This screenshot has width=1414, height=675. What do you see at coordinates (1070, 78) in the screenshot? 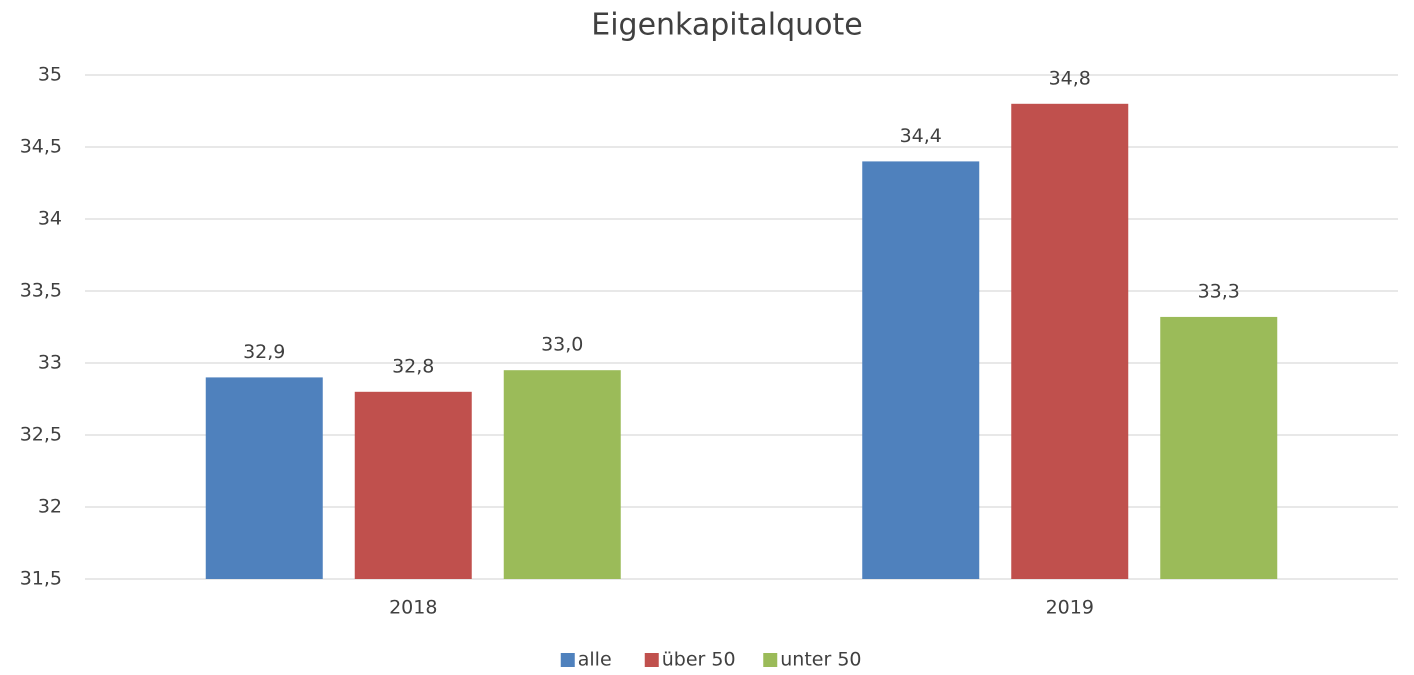
I see `data-label: 34,8` at bounding box center [1070, 78].